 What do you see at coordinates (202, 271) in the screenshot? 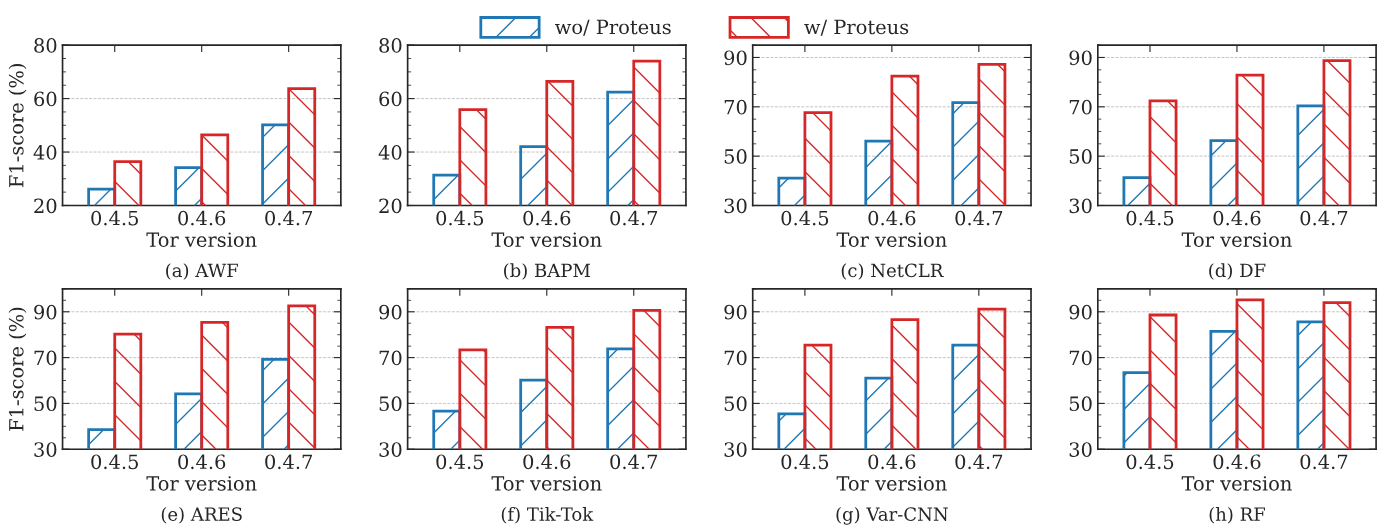
I see `text: (a) AWF` at bounding box center [202, 271].